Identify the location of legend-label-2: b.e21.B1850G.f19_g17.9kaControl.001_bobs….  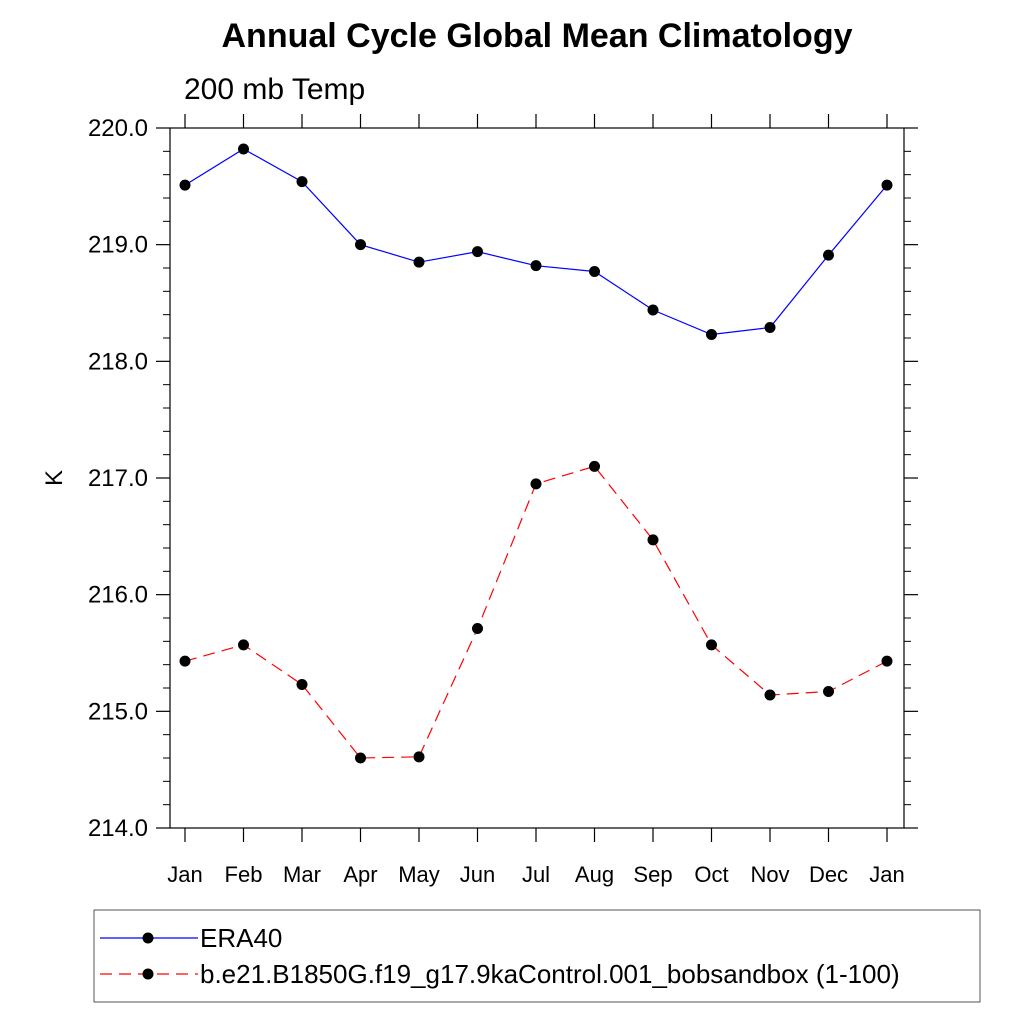
(550, 974).